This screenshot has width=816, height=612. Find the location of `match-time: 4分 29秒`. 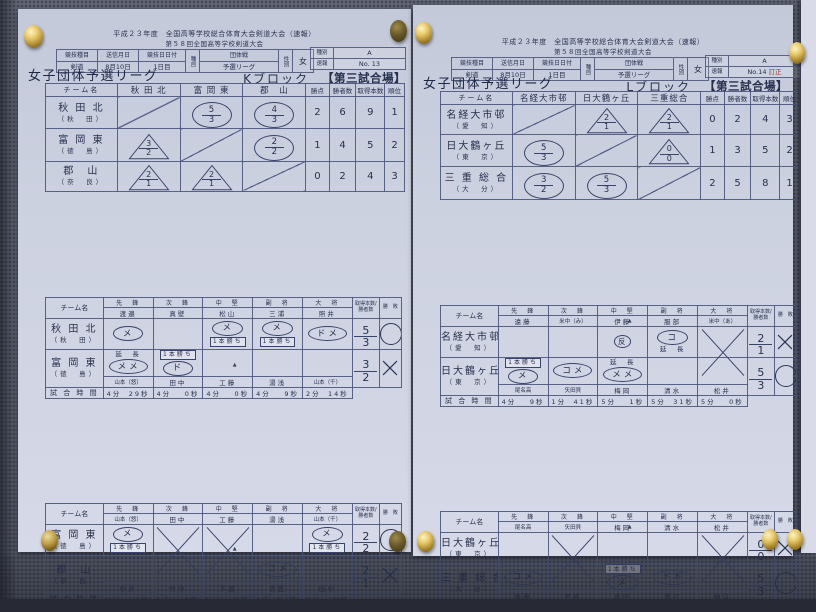

match-time: 4分 29秒 is located at coordinates (128, 392).